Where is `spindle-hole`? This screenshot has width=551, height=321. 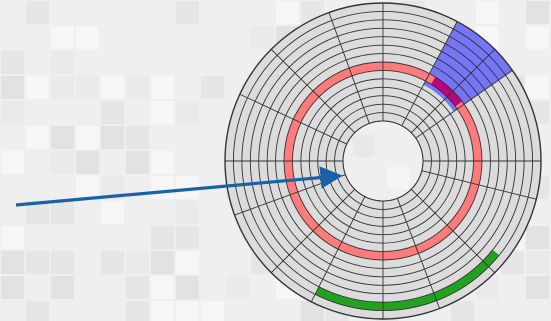 spindle-hole is located at coordinates (383, 161).